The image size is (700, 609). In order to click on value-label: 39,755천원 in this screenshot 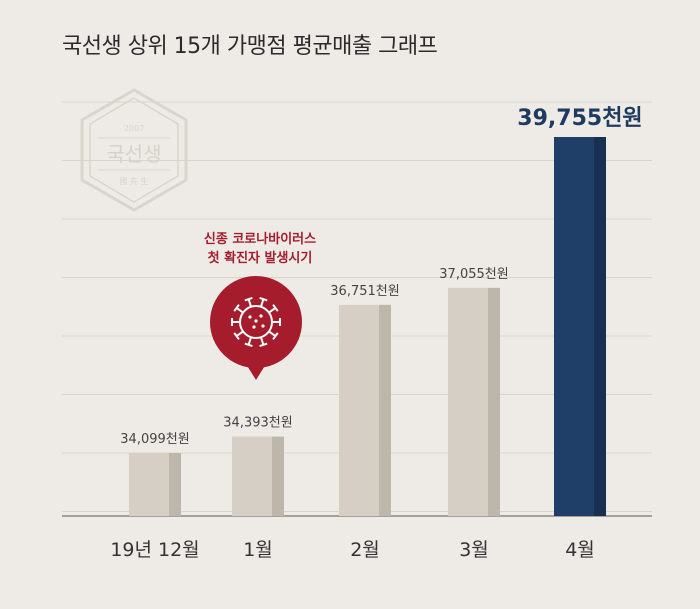, I will do `click(579, 118)`.